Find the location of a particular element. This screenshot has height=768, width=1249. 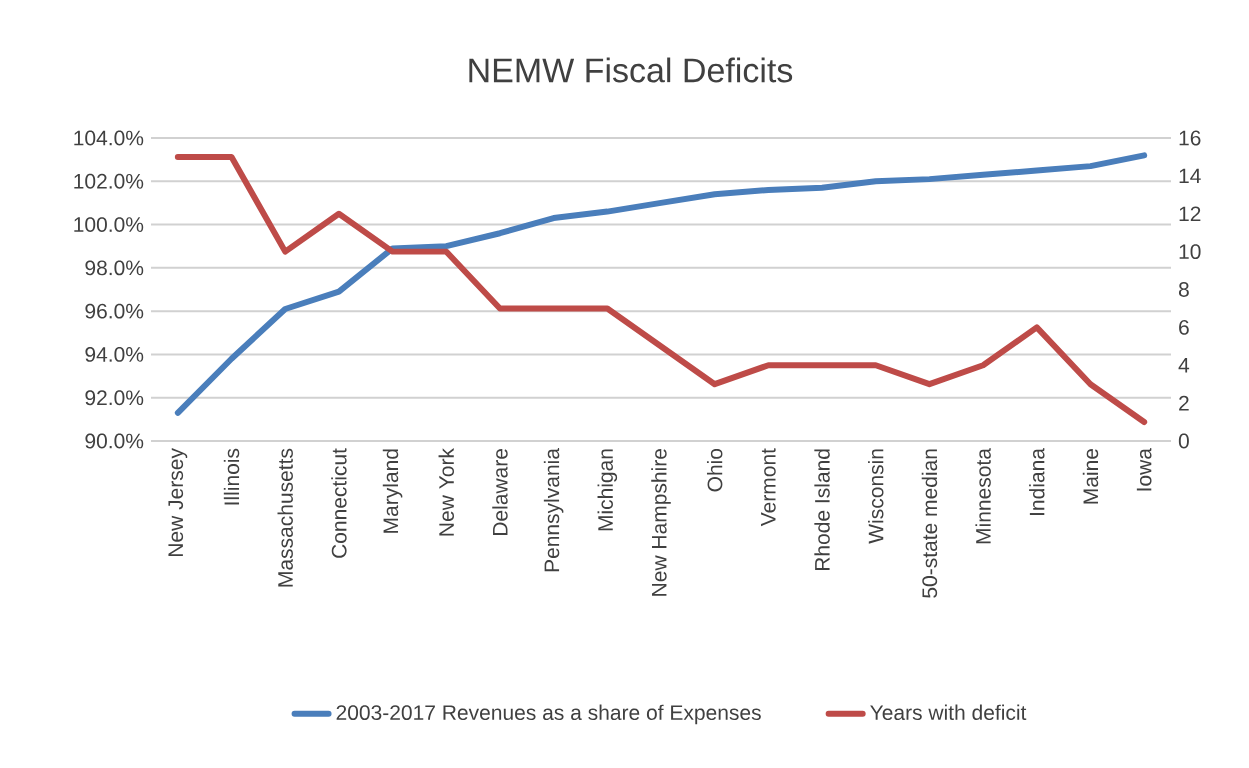

x-tick-label: Minnesota is located at coordinates (983, 496).